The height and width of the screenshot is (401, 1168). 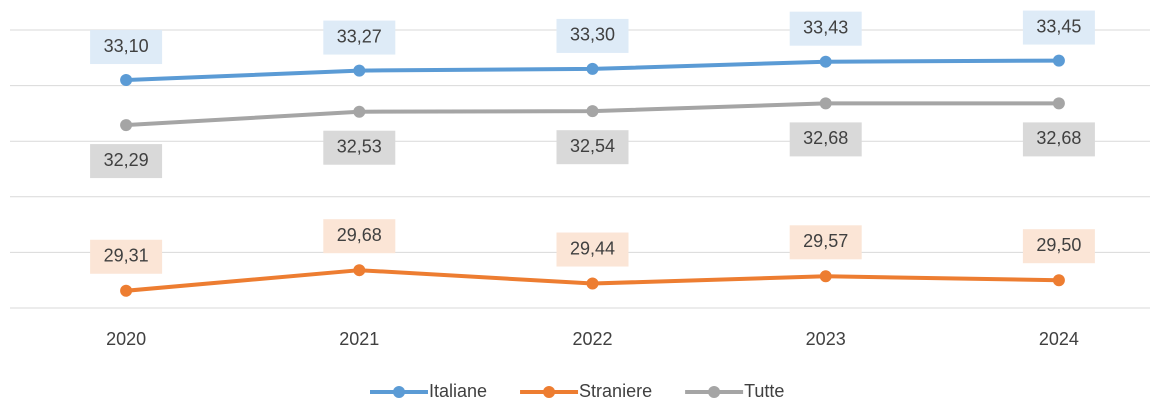 I want to click on data-label: 32,29, so click(x=126, y=160).